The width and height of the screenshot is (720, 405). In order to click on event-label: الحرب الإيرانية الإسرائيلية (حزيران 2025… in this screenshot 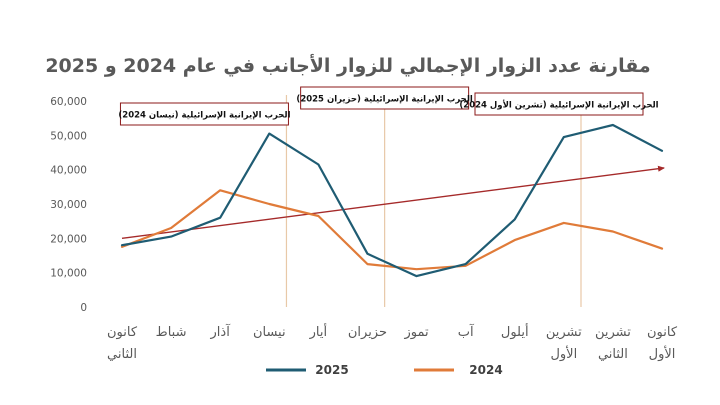, I will do `click(384, 100)`.